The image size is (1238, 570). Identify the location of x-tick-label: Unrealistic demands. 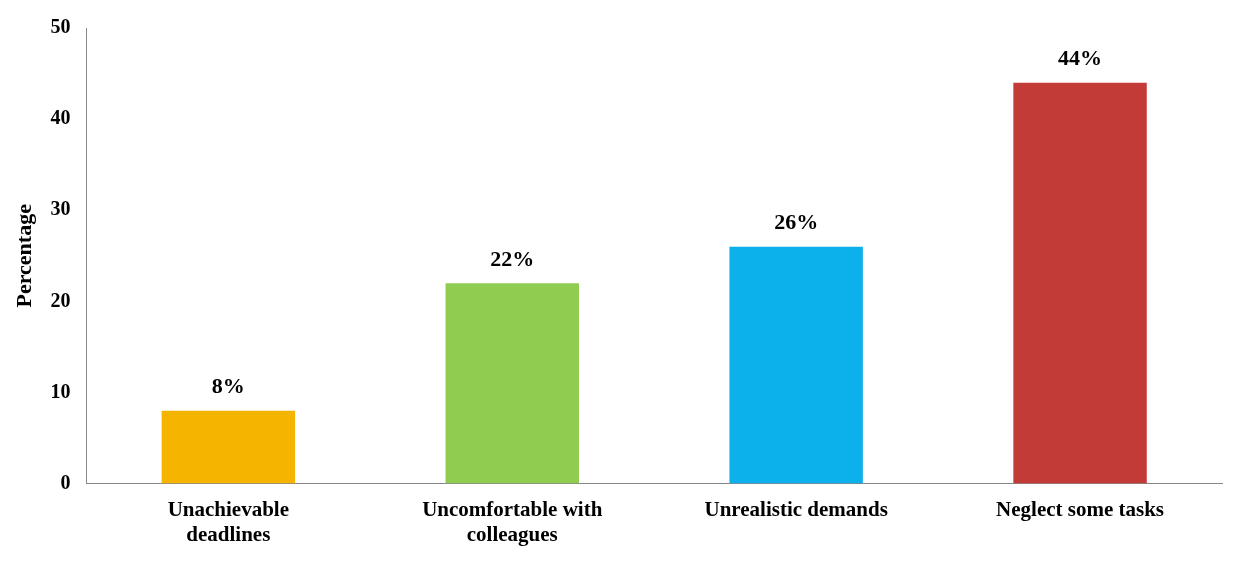
(796, 508).